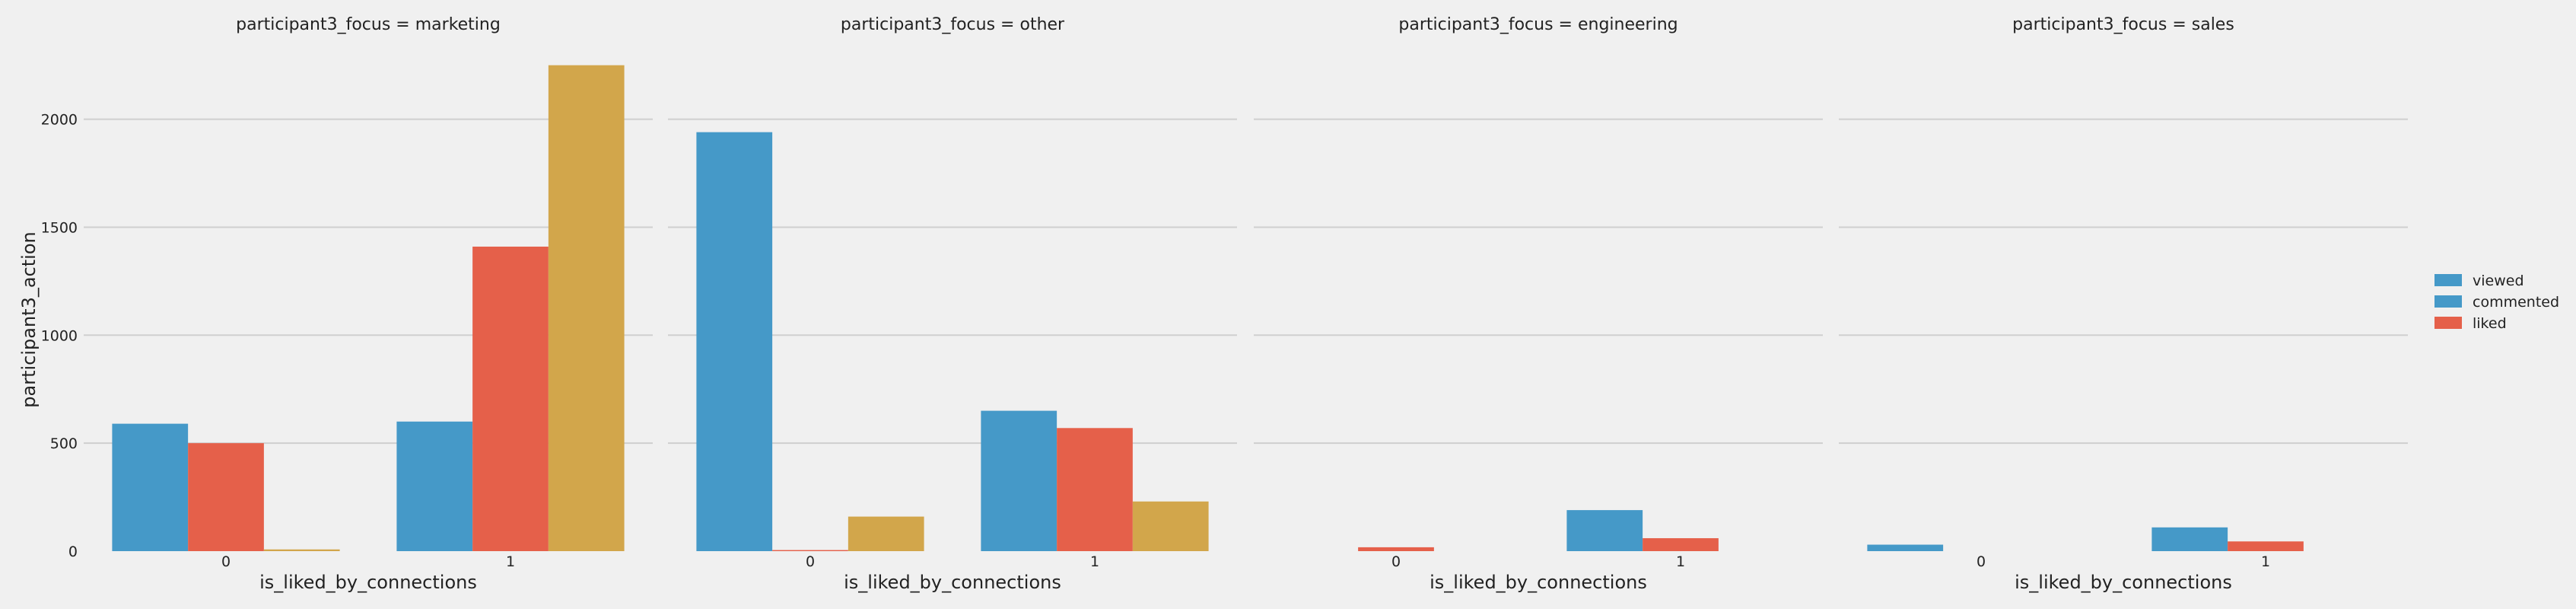 The height and width of the screenshot is (609, 2576). Describe the element at coordinates (64, 443) in the screenshot. I see `y-tick-label: 500` at that location.